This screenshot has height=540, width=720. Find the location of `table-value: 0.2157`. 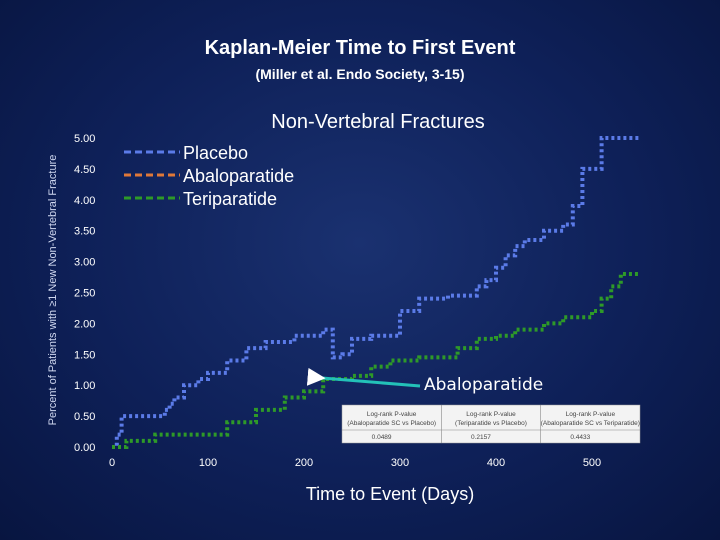

table-value: 0.2157 is located at coordinates (481, 437).